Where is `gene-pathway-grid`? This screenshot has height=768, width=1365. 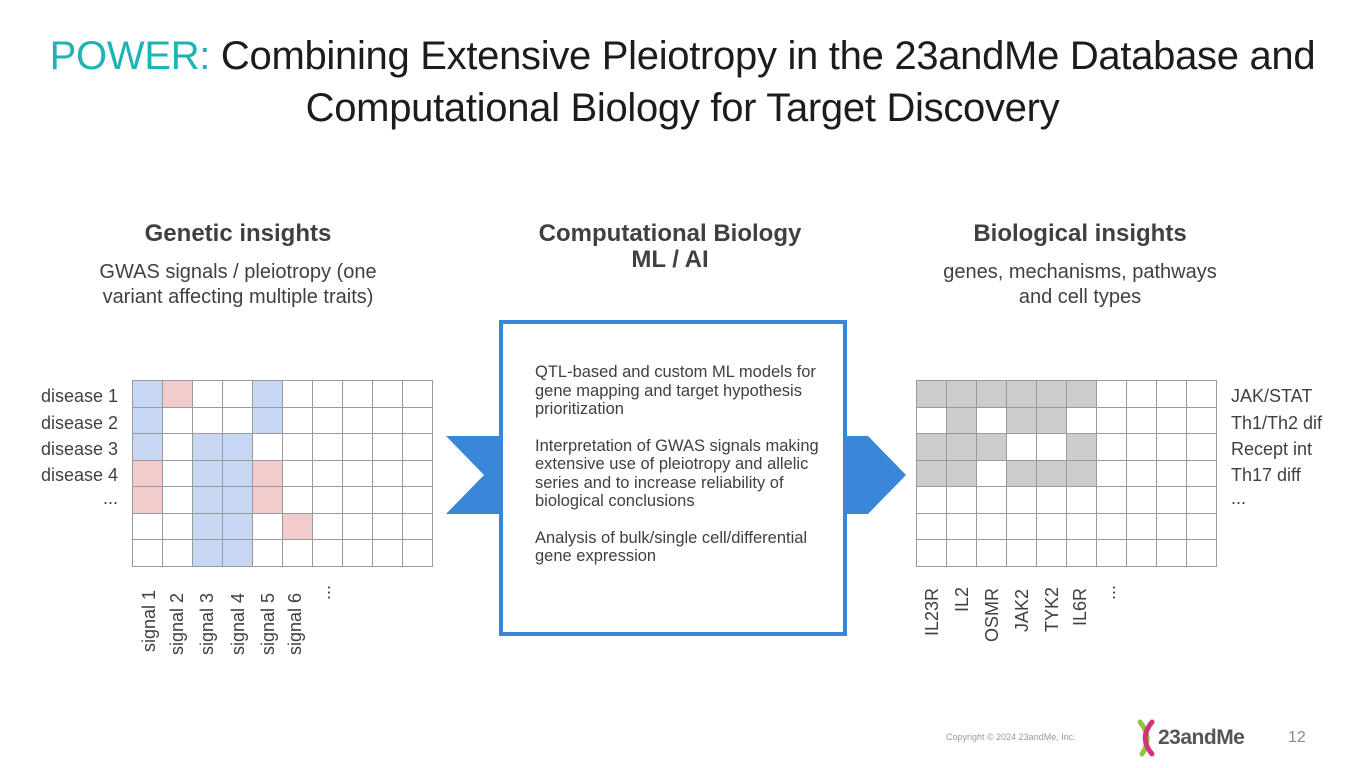 gene-pathway-grid is located at coordinates (1066, 473).